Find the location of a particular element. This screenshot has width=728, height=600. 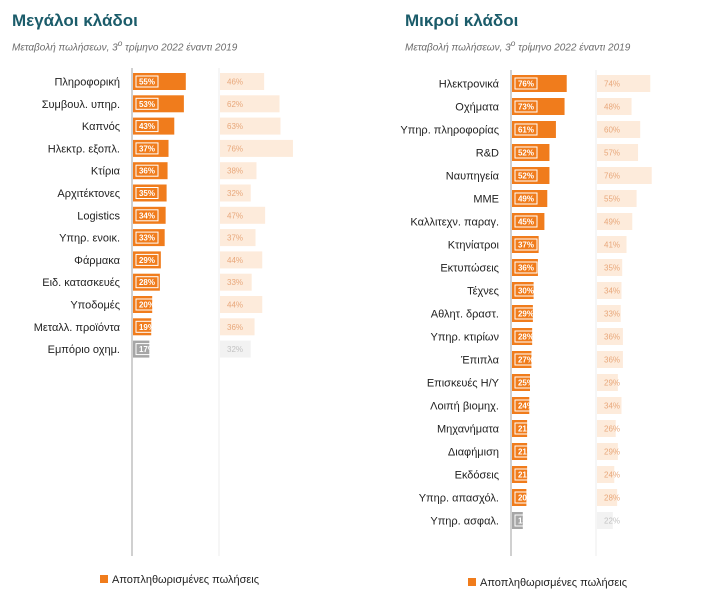

bar-value-label: 35% is located at coordinates (147, 193).